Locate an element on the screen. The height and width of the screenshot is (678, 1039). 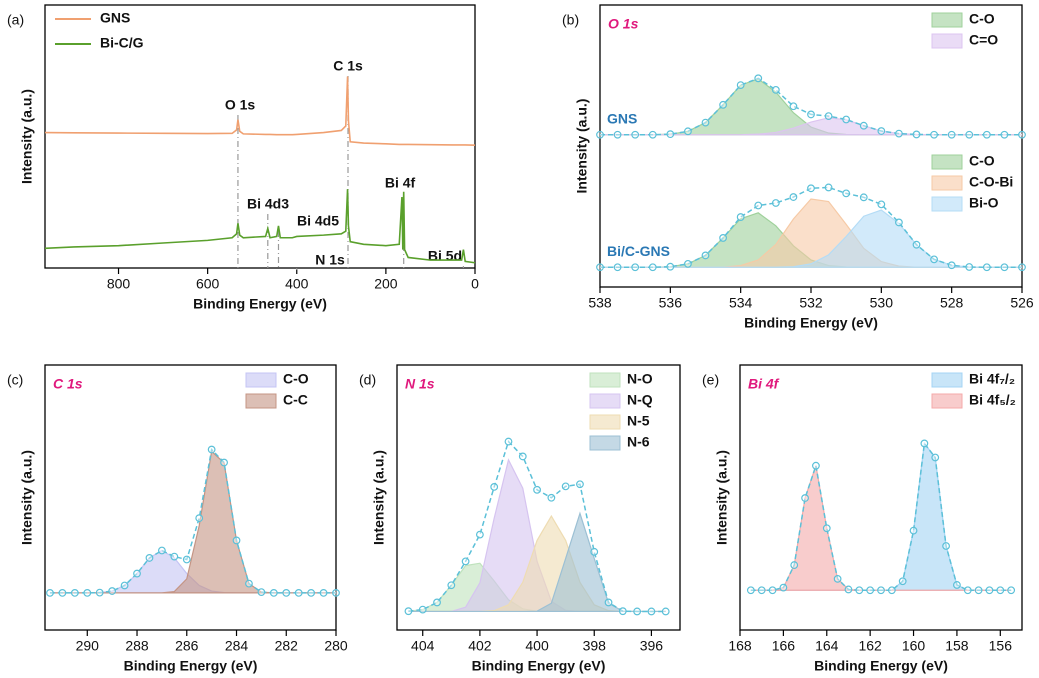
x-tick-label: 160 is located at coordinates (914, 646).